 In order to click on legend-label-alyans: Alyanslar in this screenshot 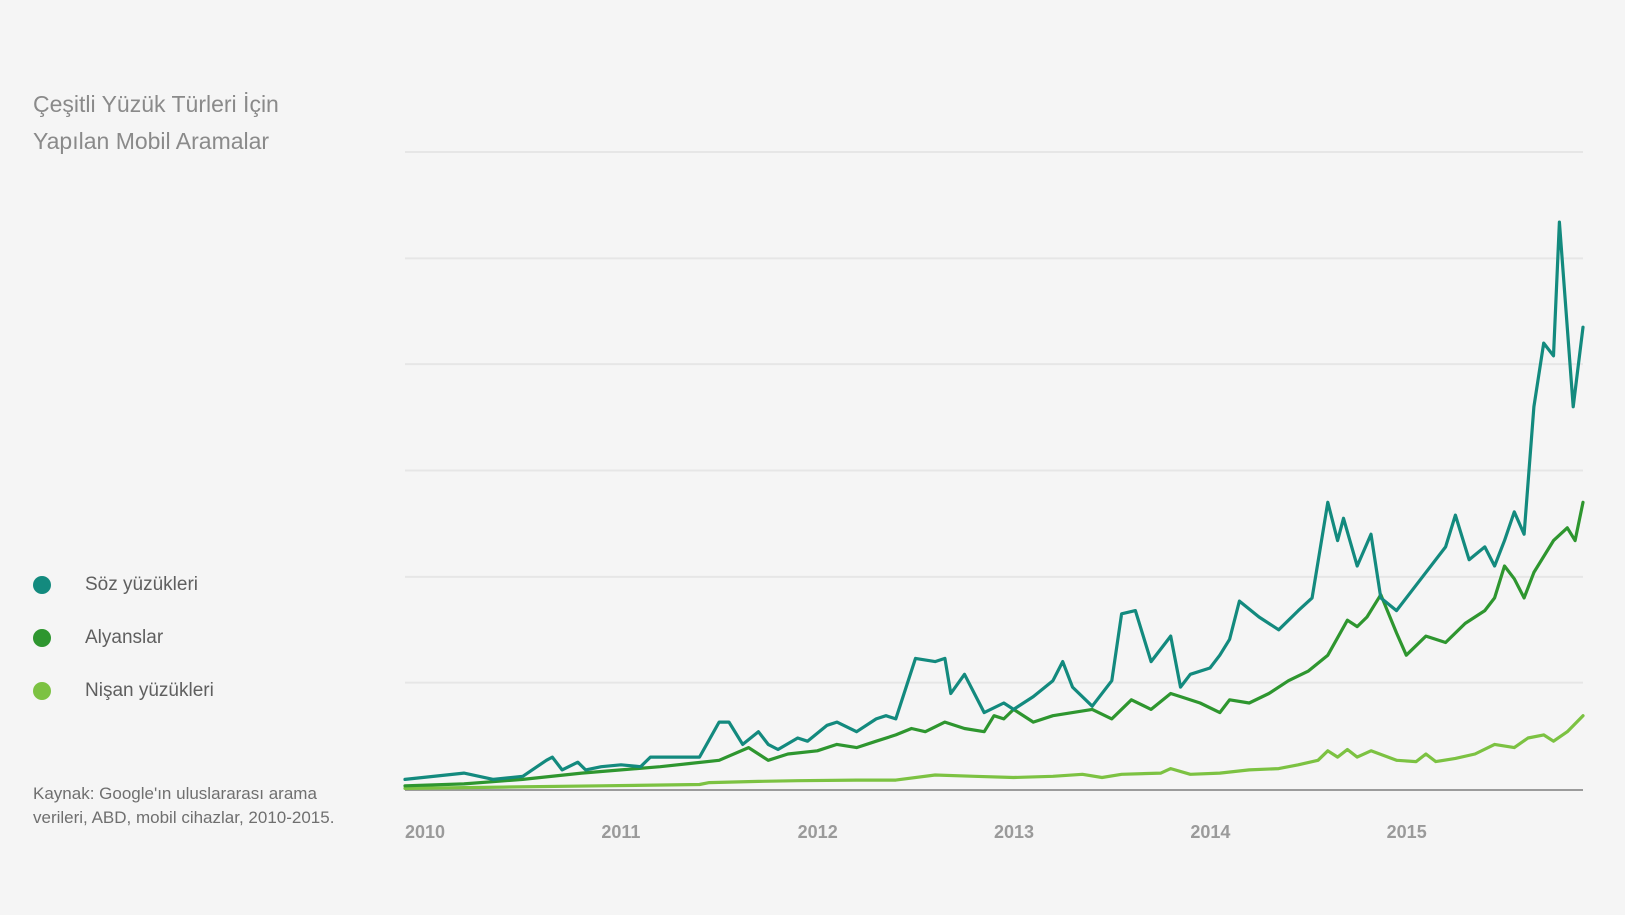, I will do `click(124, 637)`.